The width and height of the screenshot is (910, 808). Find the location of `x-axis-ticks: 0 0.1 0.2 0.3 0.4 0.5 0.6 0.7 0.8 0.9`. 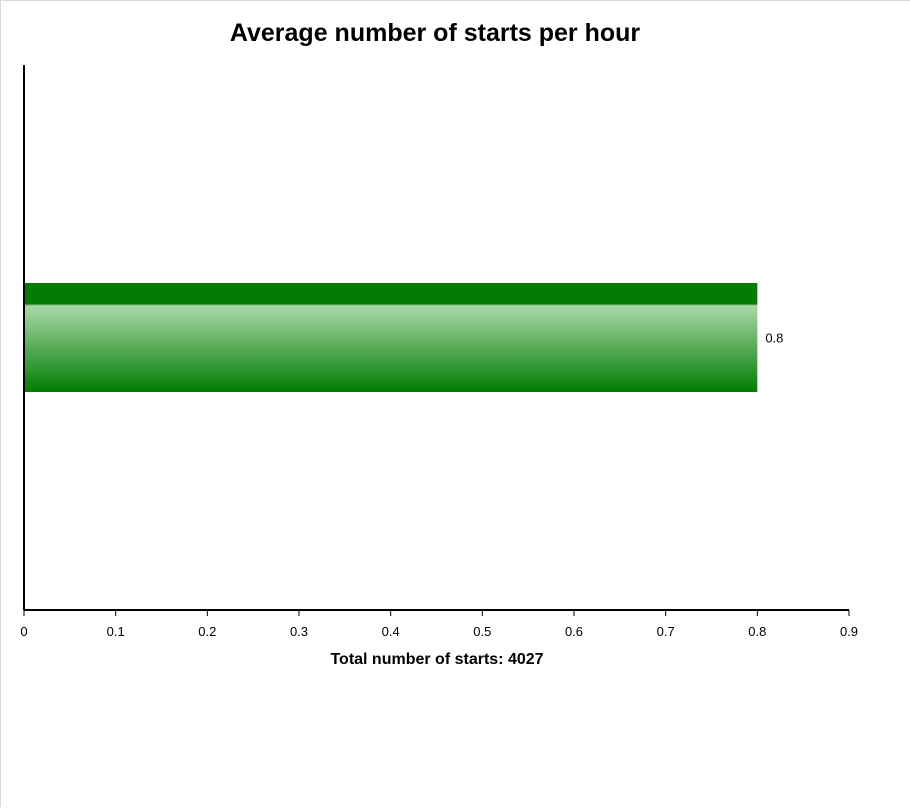

x-axis-ticks: 0 0.1 0.2 0.3 0.4 0.5 0.6 0.7 0.8 0.9 is located at coordinates (439, 624).